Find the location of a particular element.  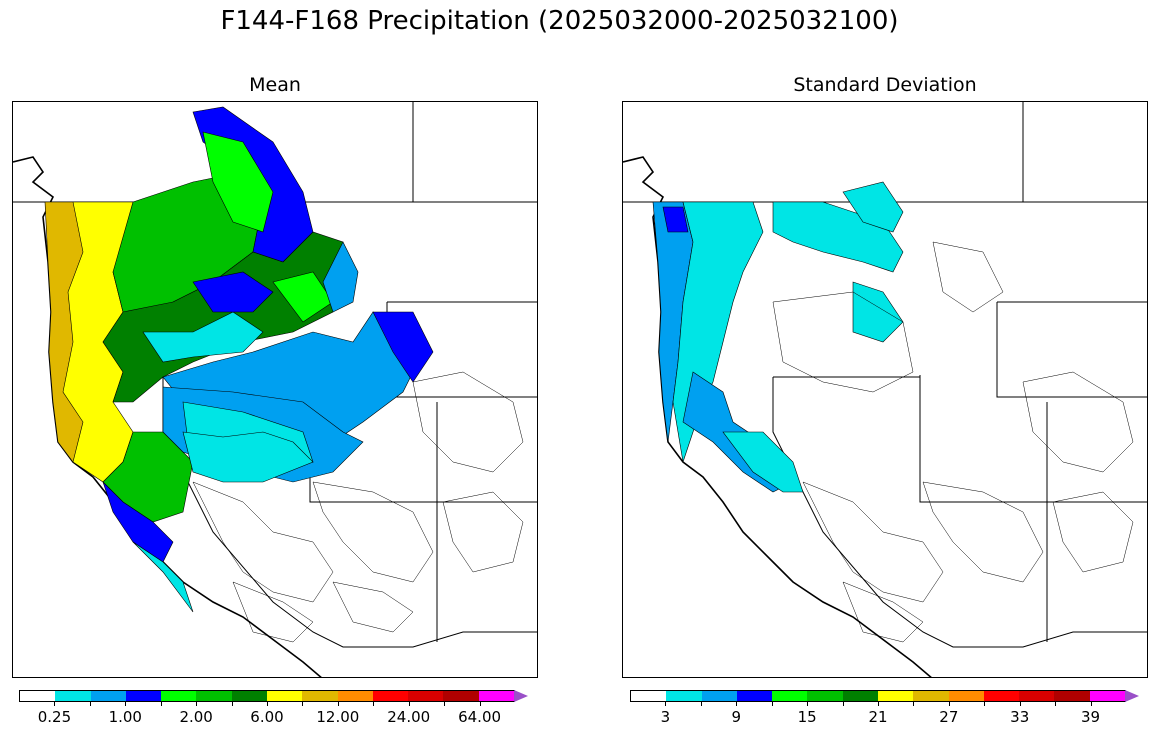

panel-title-std: Standard Deviation is located at coordinates (885, 85).